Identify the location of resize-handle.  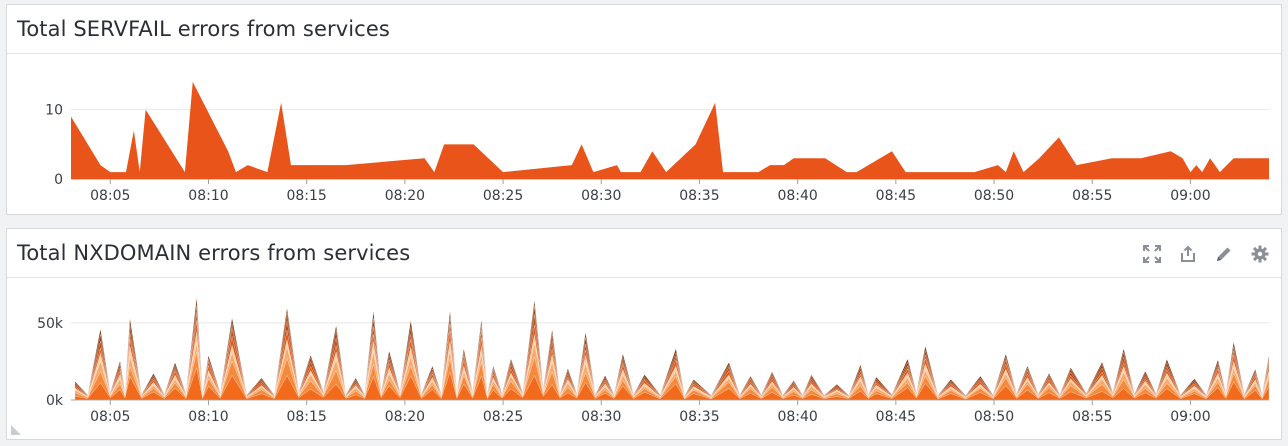
(16, 430).